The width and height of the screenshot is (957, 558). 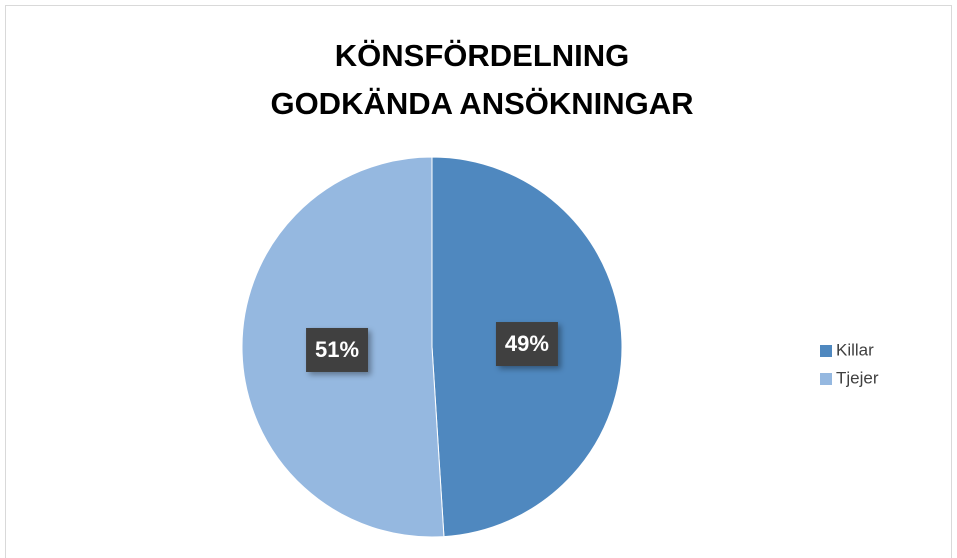 I want to click on data-label: 49%, so click(x=527, y=343).